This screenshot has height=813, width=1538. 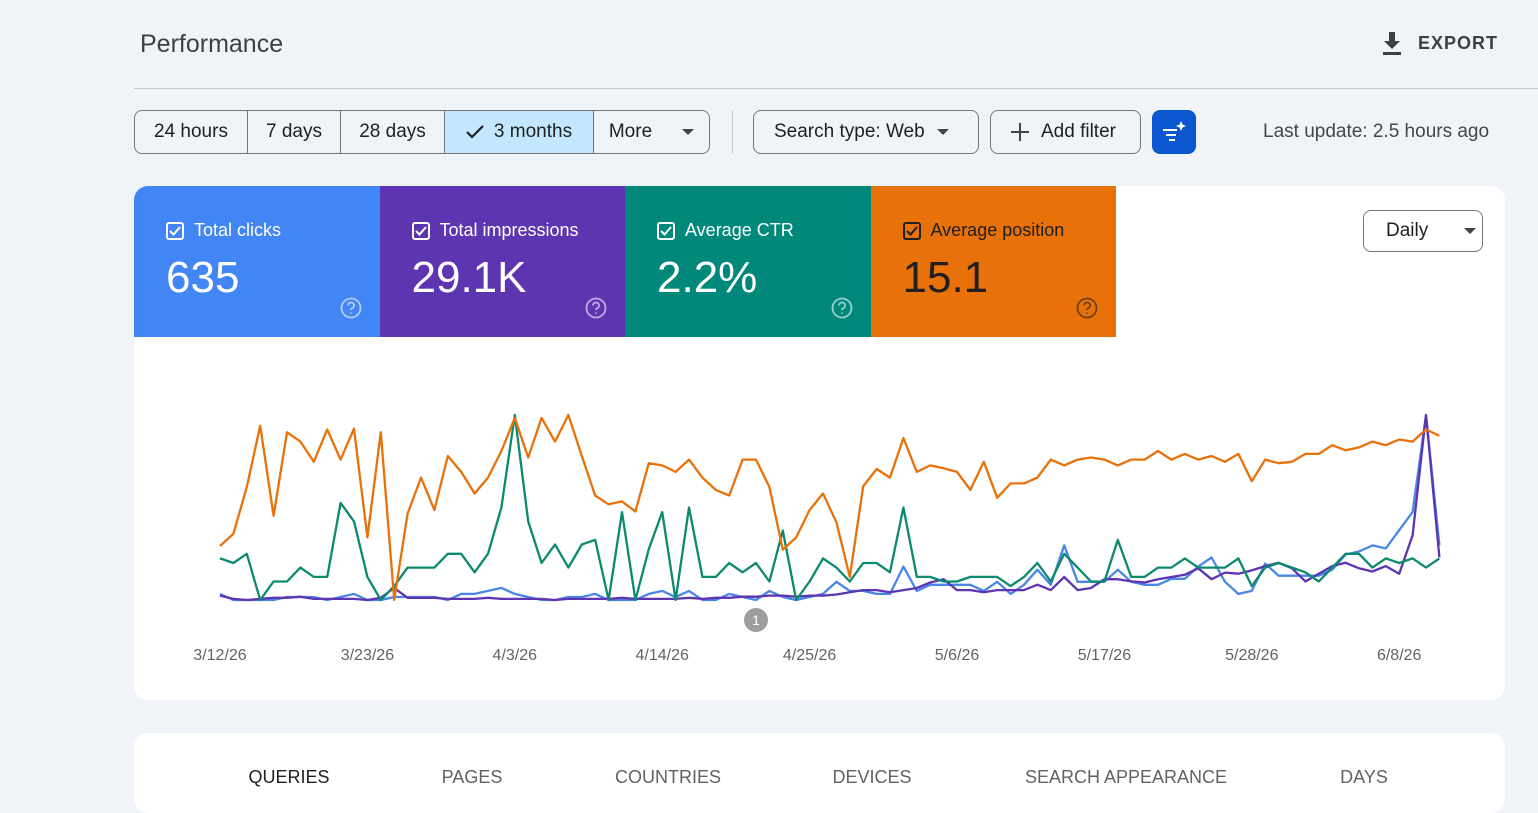 What do you see at coordinates (997, 230) in the screenshot?
I see `metric-label: Average position` at bounding box center [997, 230].